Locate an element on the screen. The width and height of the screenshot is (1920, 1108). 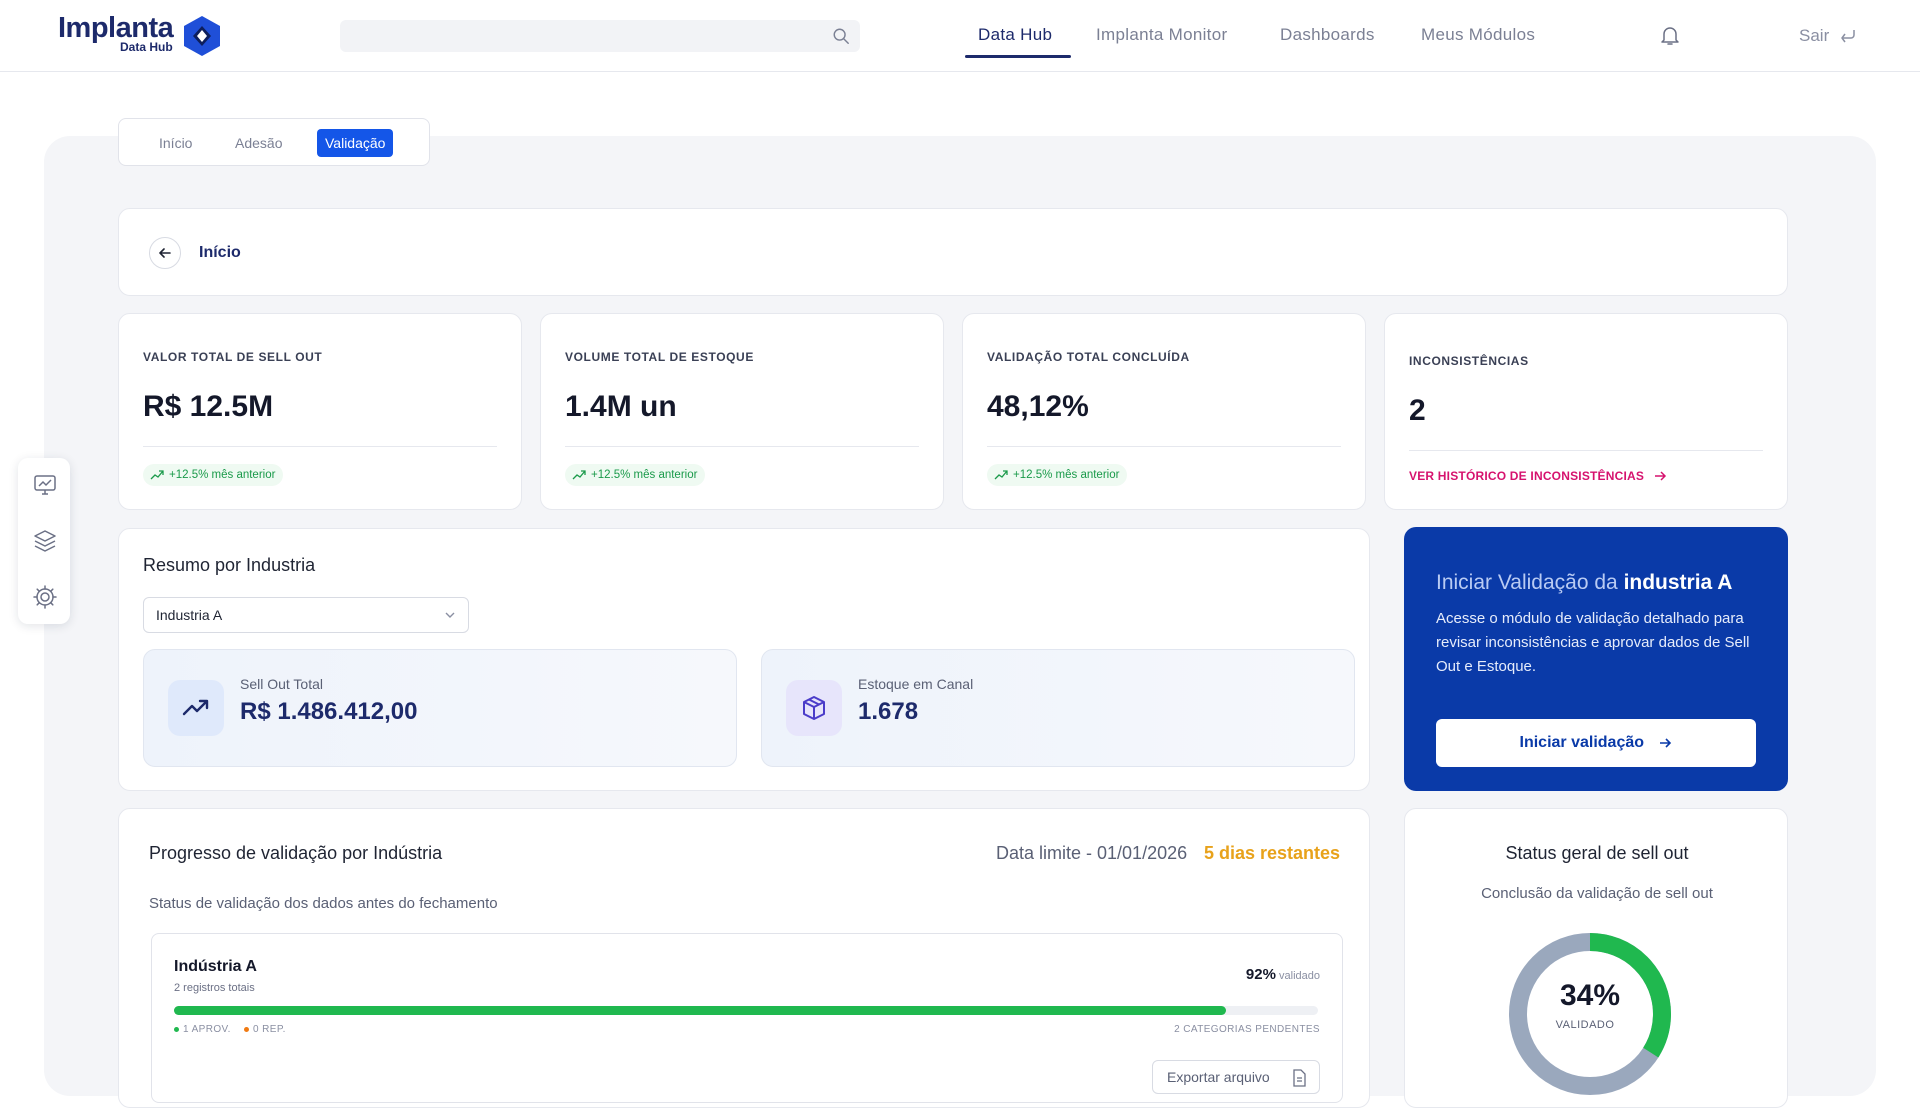
deadline-text: Data limite - 01/01/2026 is located at coordinates (1092, 853).